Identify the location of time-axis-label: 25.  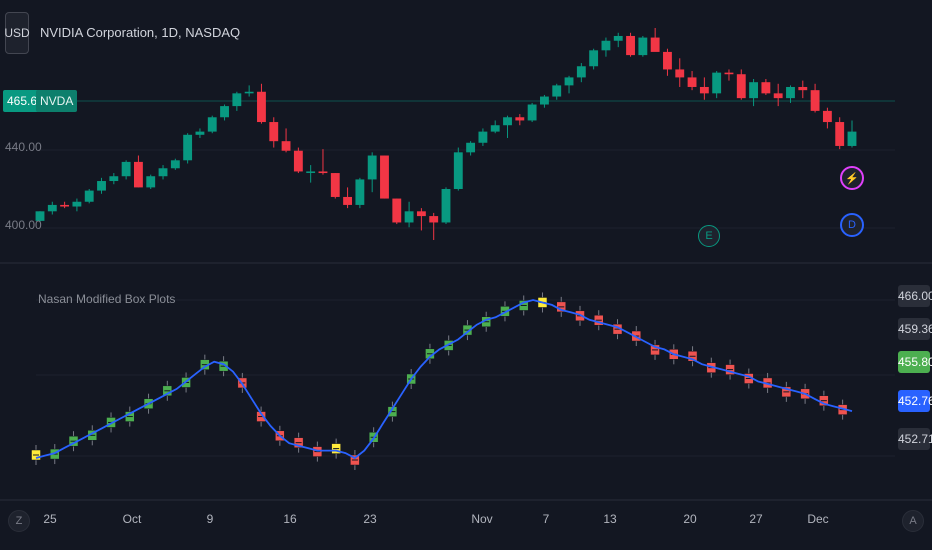
(50, 519).